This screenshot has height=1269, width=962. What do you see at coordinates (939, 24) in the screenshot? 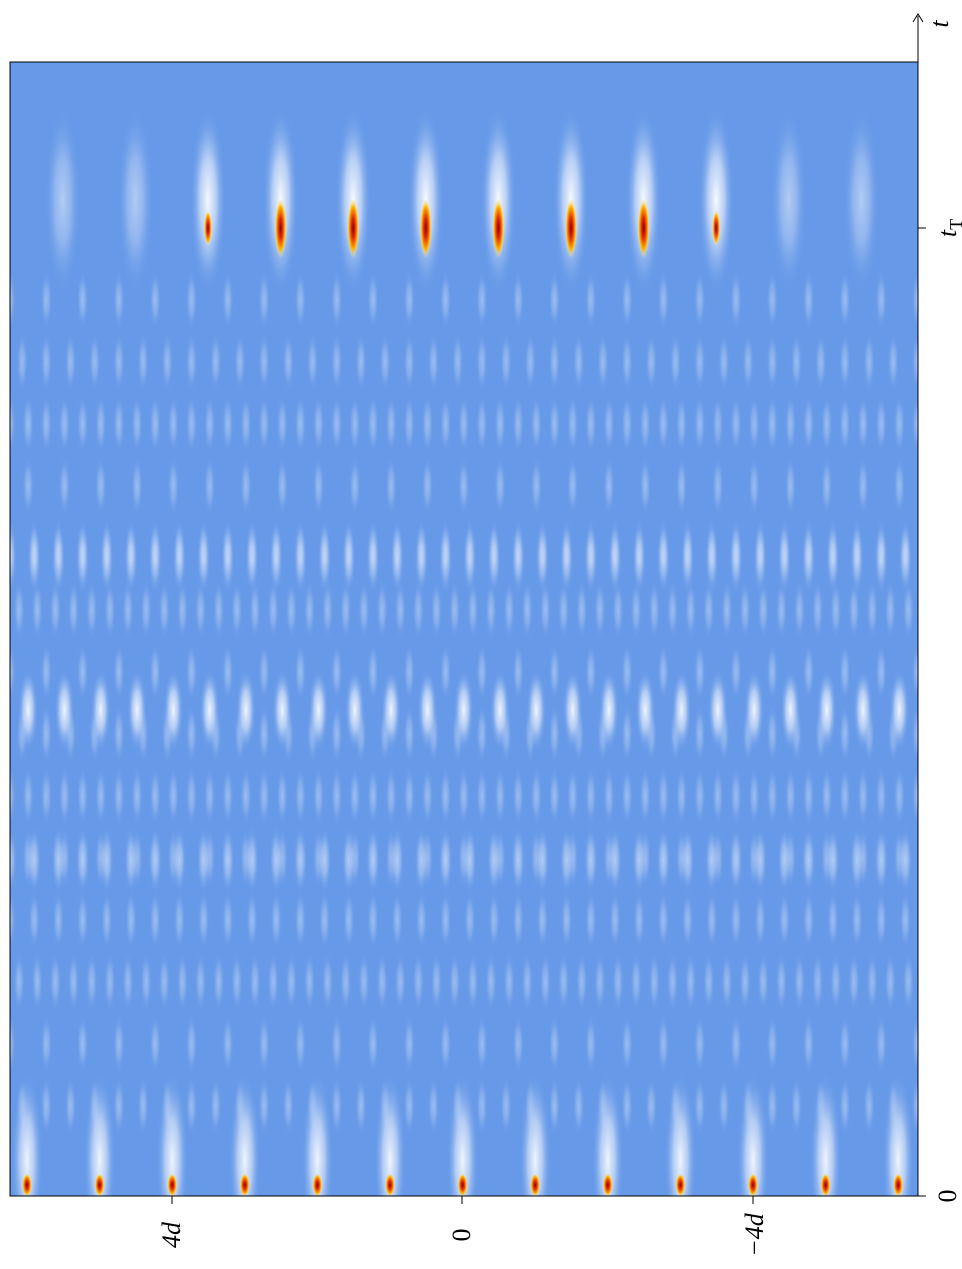
I see `time-axis-label: t` at bounding box center [939, 24].